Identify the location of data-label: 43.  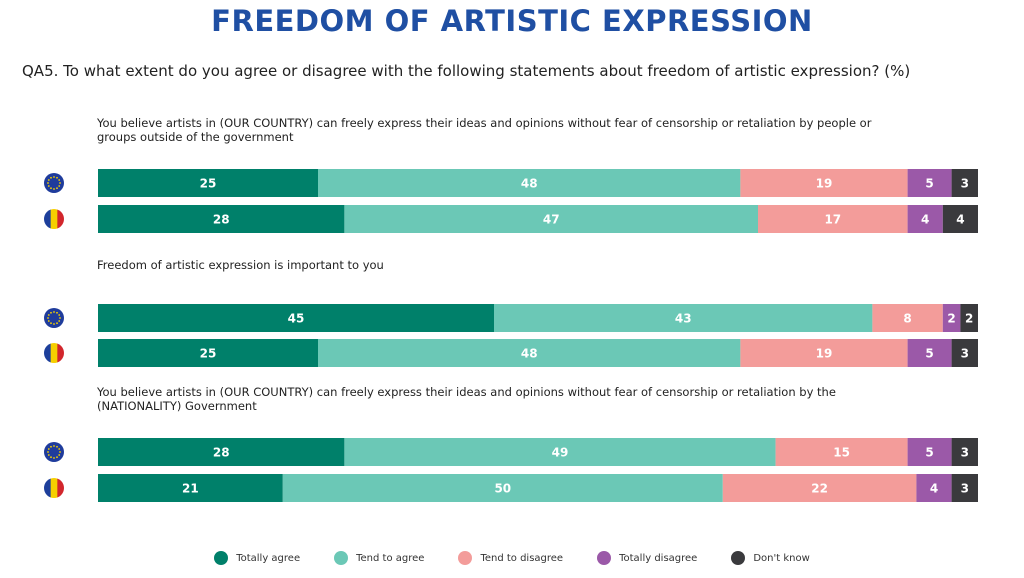
(683, 319).